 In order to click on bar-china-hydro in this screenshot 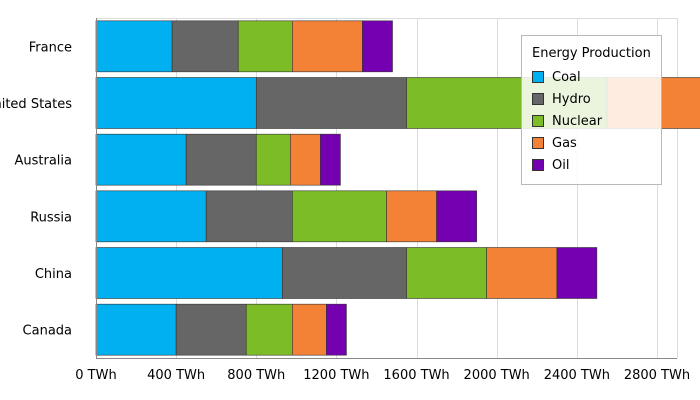, I will do `click(344, 273)`.